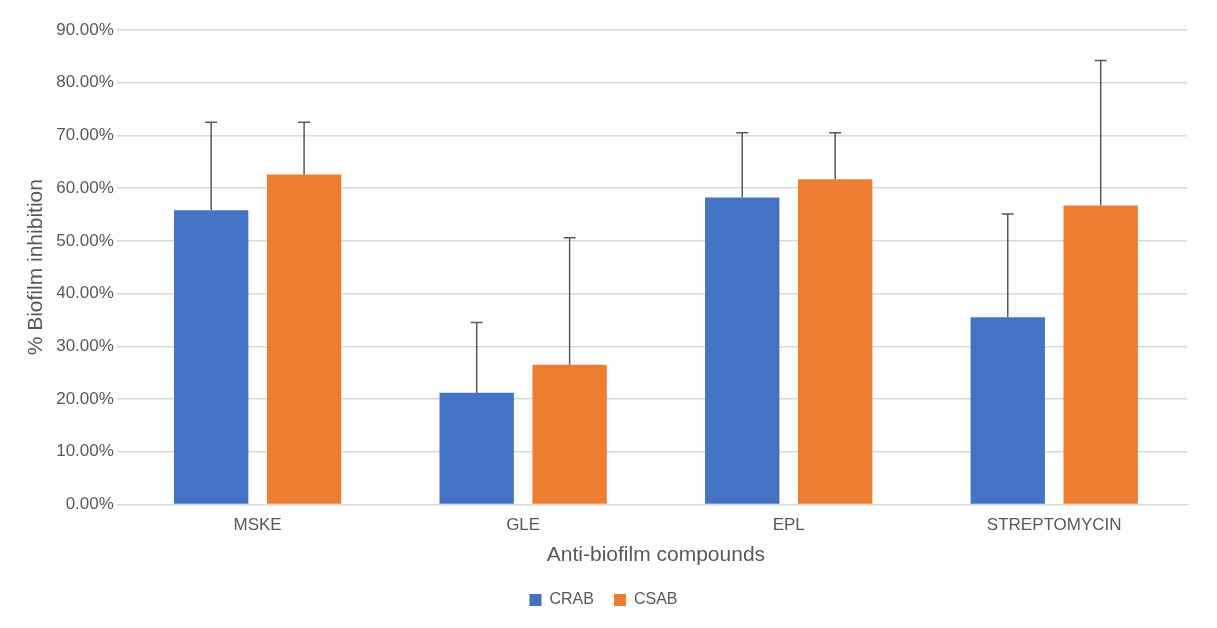 The width and height of the screenshot is (1217, 628). I want to click on y-tick-label: 60.00%, so click(85, 187).